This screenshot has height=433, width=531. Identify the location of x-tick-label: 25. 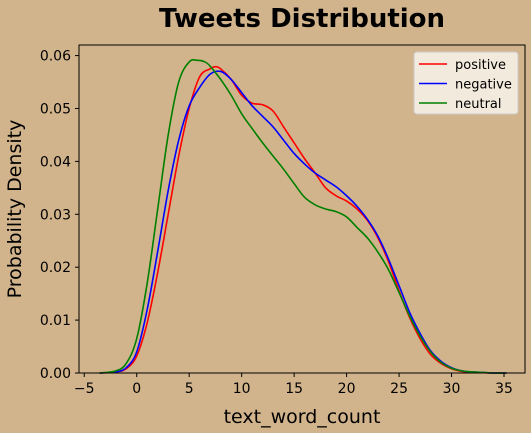
(399, 389).